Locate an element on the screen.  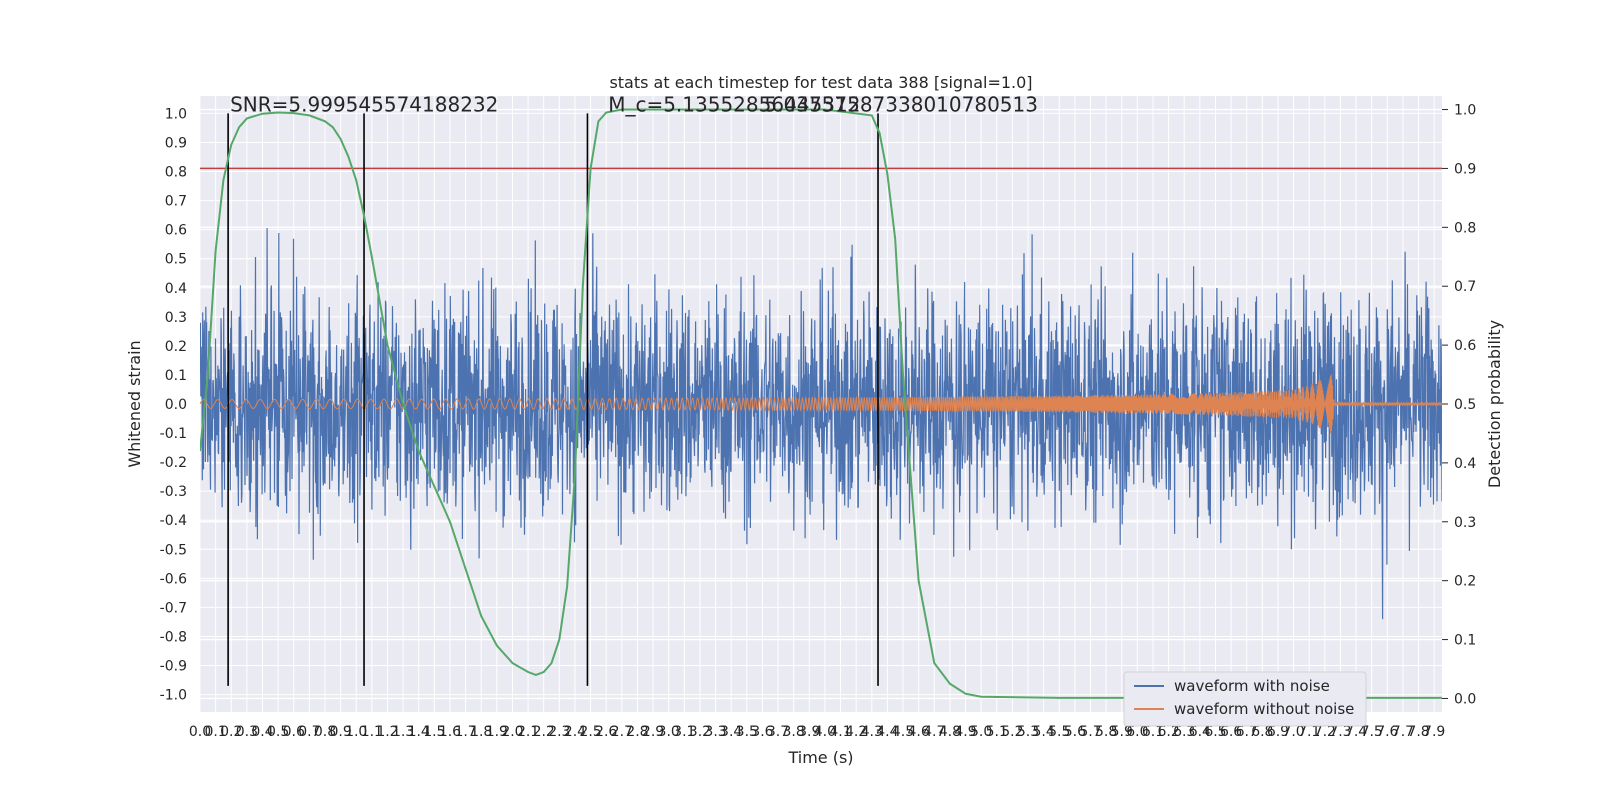
x-tick-label: 1.1 is located at coordinates (372, 732).